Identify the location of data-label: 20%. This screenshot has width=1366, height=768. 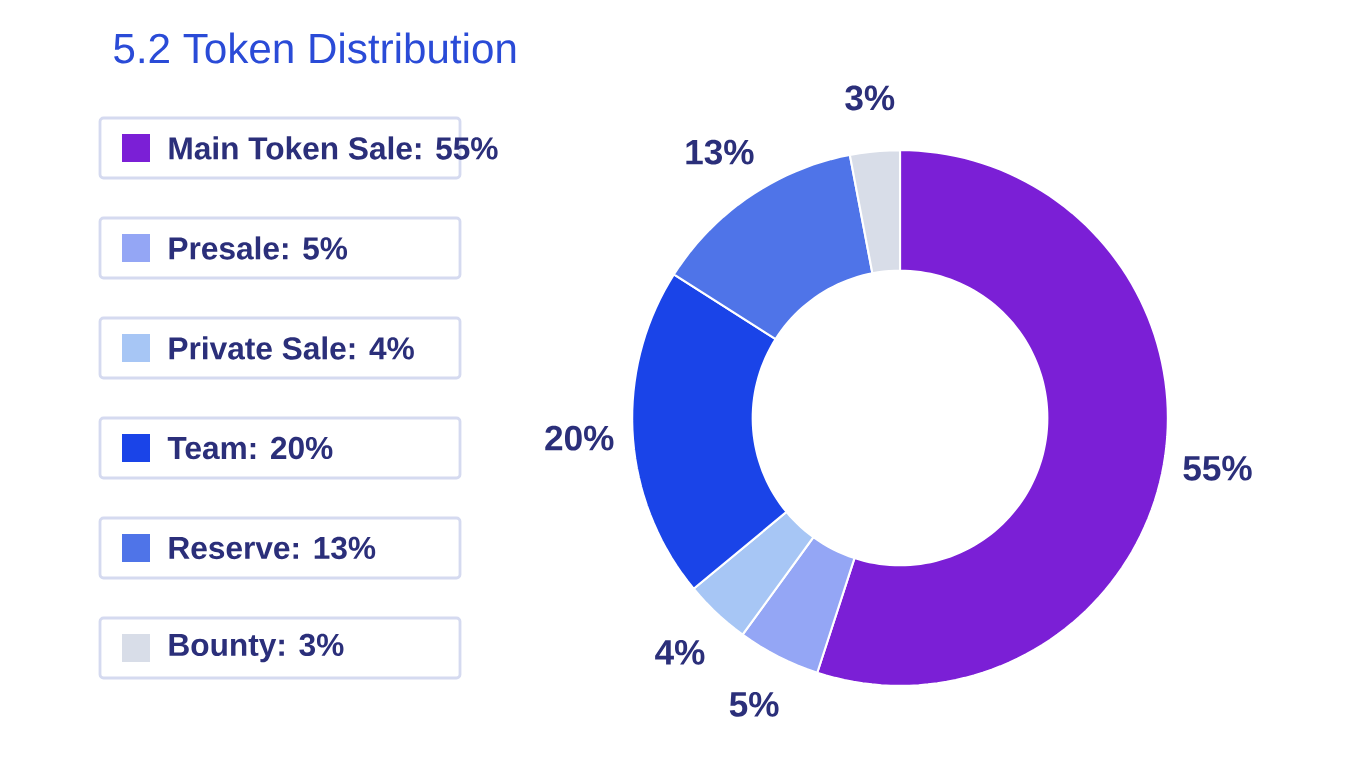
(579, 438).